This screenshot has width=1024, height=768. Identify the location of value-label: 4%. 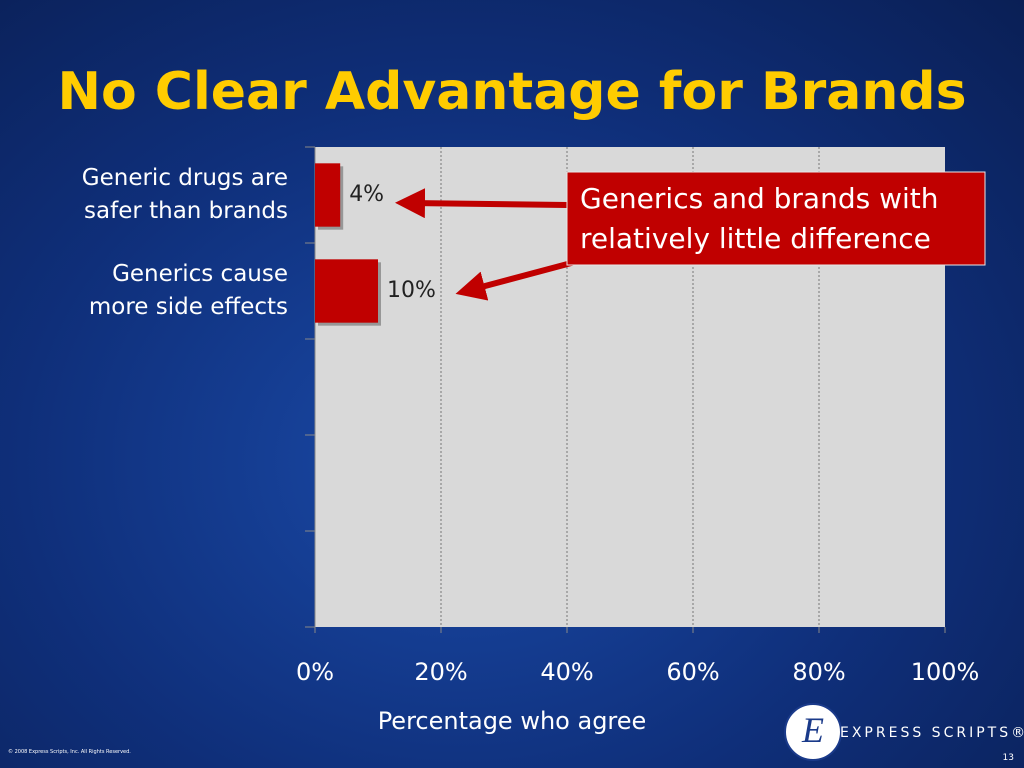
(366, 194).